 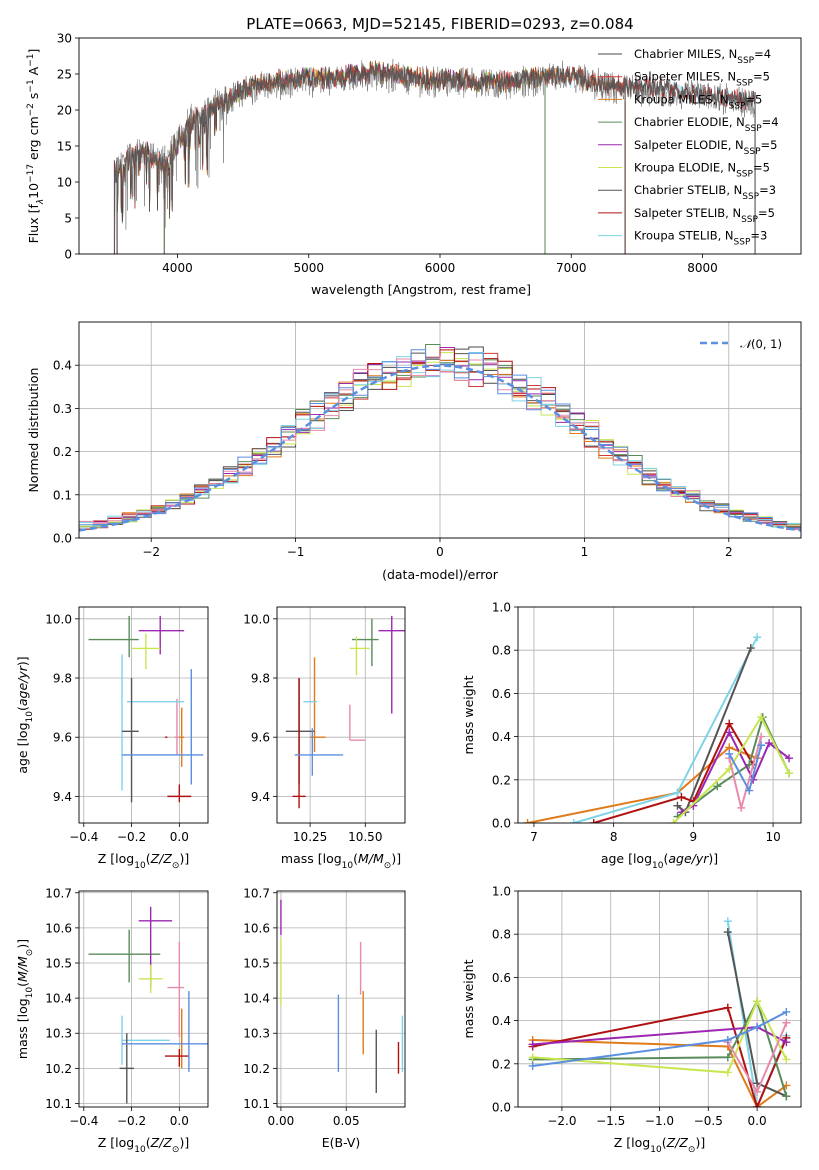 I want to click on y-tick-label: 30, so click(x=64, y=39).